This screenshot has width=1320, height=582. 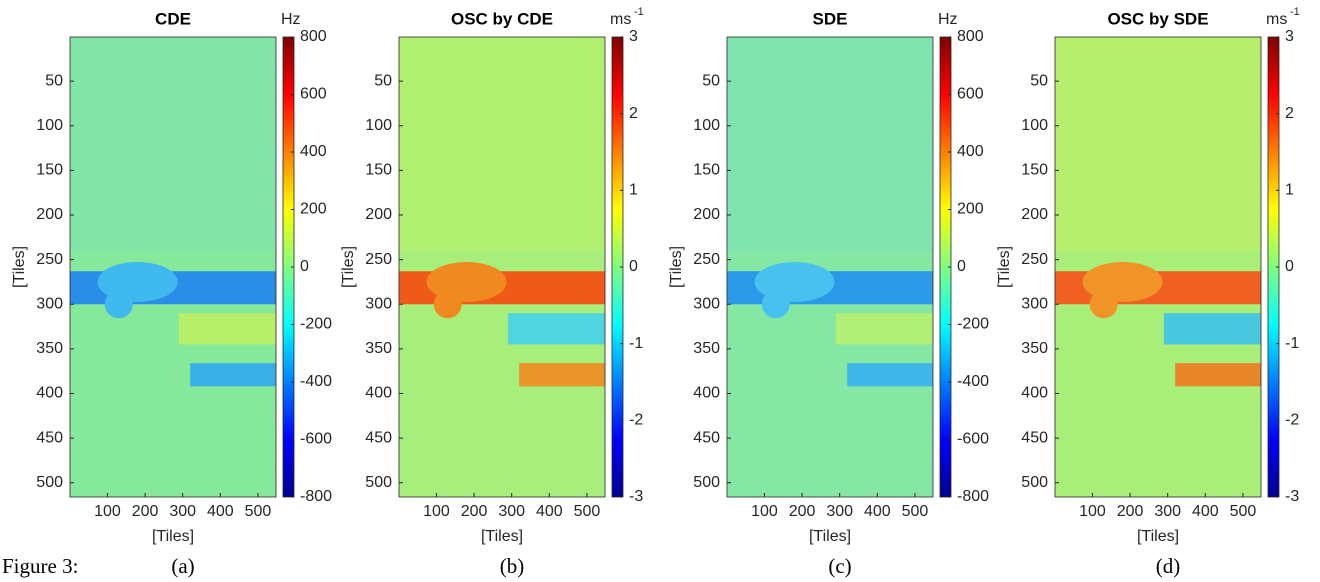 What do you see at coordinates (1157, 18) in the screenshot?
I see `chart-title: OSC by SDE` at bounding box center [1157, 18].